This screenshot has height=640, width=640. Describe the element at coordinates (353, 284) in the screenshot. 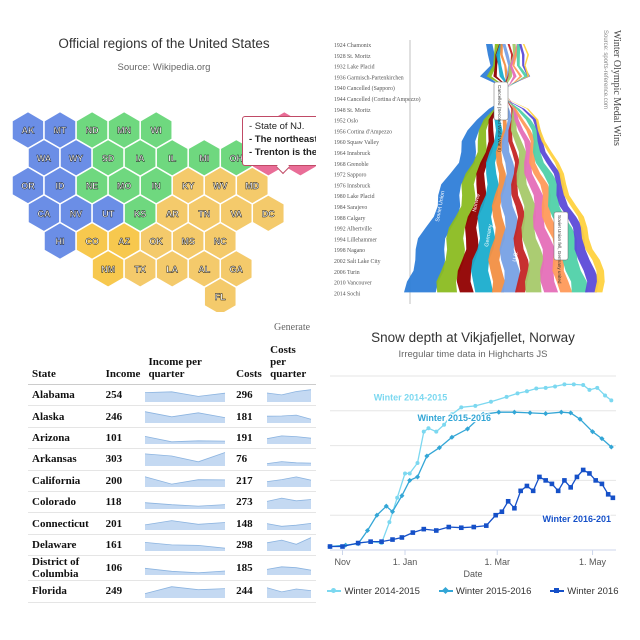

I see `stream-year-label: 2010 Vancouver` at that location.